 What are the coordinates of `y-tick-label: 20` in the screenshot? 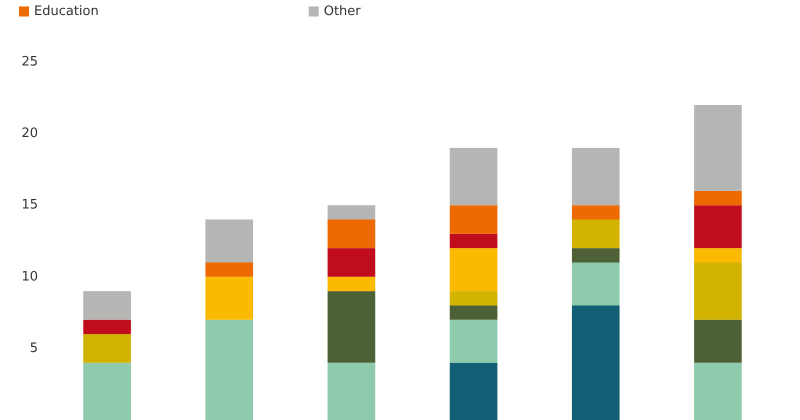 It's located at (29, 134).